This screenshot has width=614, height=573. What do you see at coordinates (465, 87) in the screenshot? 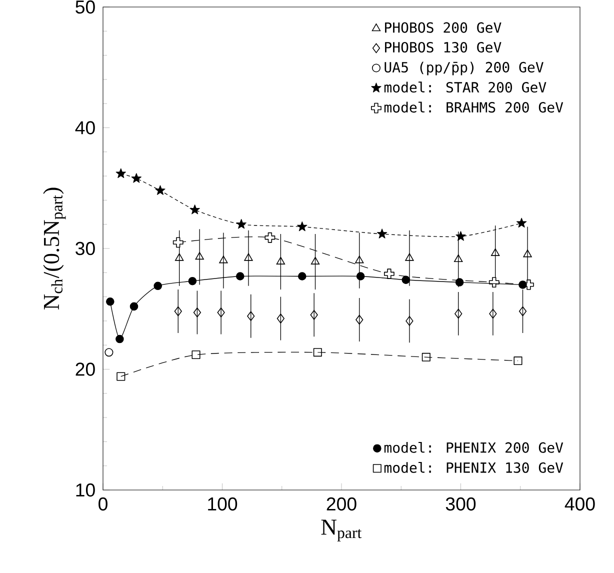
I see `legend-label: model: STAR 200 GeV` at bounding box center [465, 87].